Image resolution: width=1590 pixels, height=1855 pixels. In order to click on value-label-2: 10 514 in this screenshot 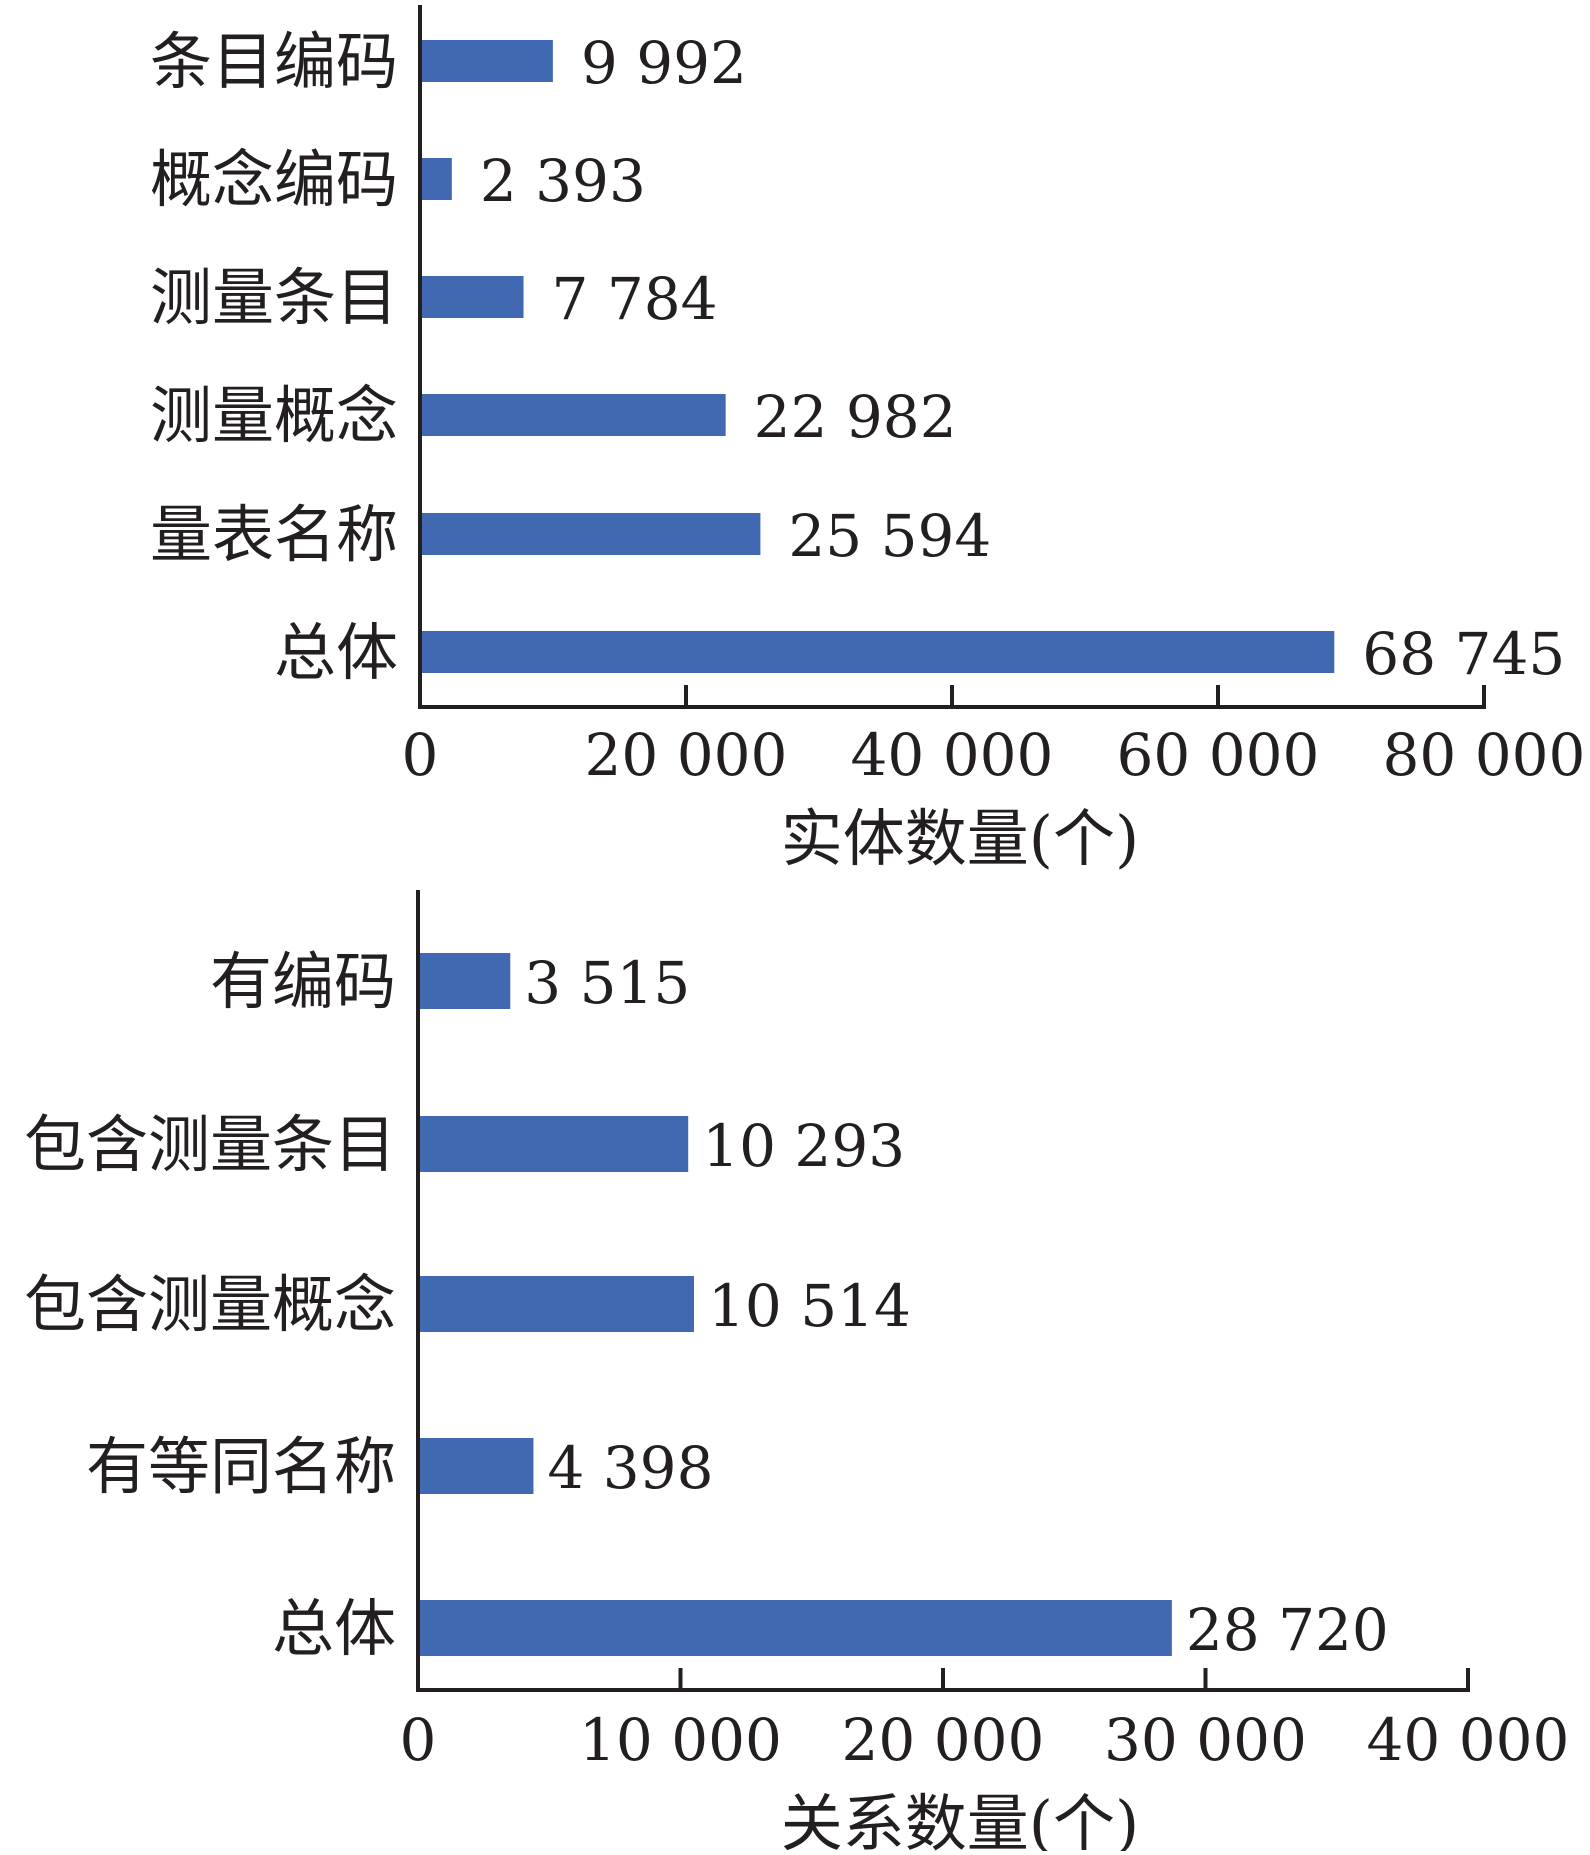, I will do `click(809, 1306)`.